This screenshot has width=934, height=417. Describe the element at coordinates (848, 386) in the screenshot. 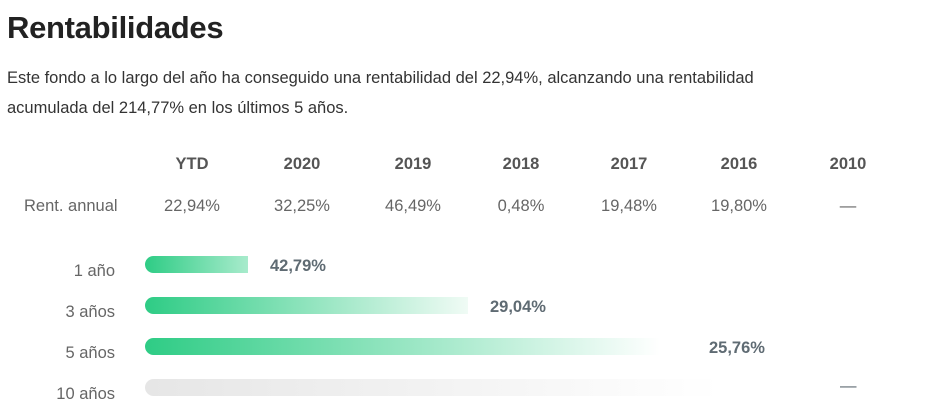

I see `bar-value: —` at that location.